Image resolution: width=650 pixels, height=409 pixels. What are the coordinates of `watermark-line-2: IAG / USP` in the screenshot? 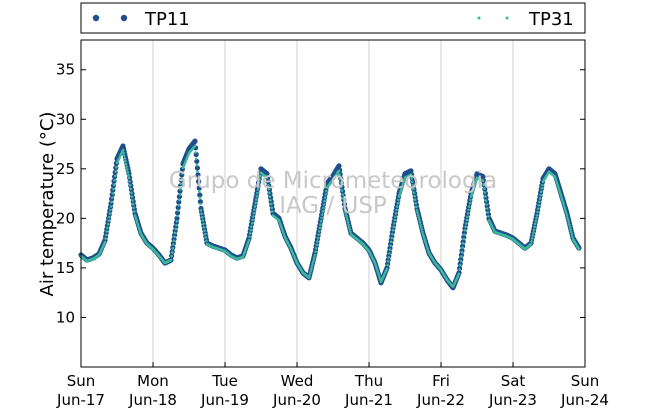 It's located at (333, 206).